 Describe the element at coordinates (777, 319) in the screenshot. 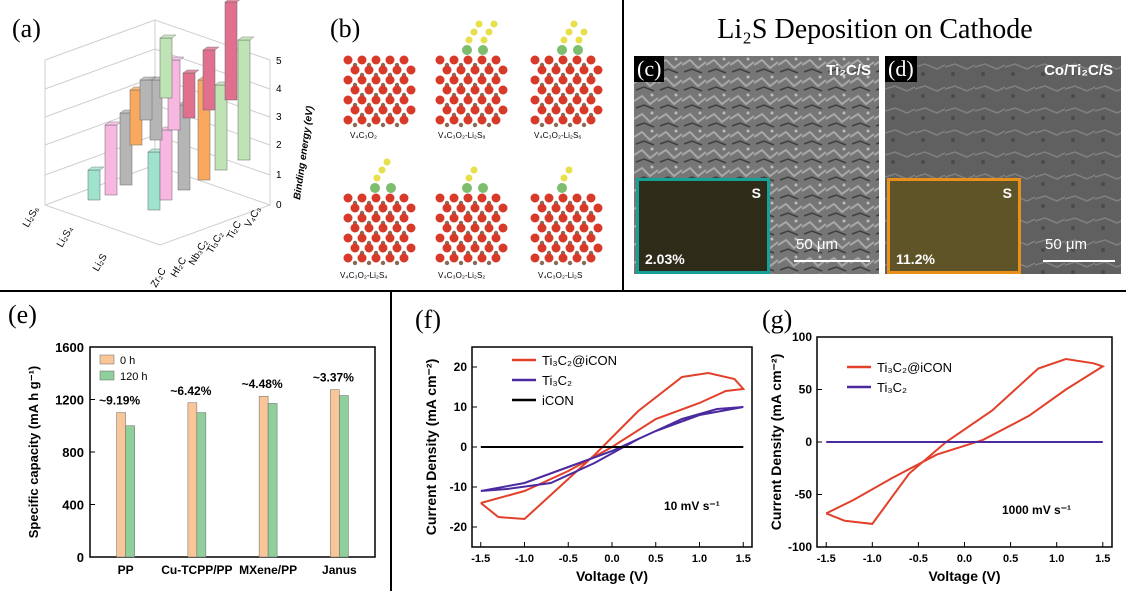

I see `panel-label-g: (g)` at that location.